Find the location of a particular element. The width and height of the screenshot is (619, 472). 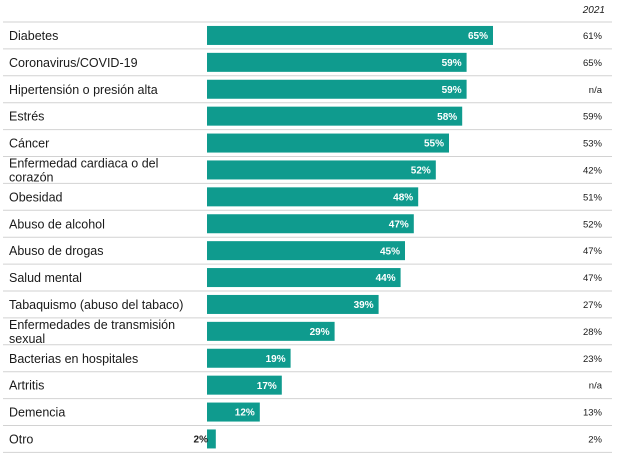

comparison-2021-value: 61% is located at coordinates (593, 36).